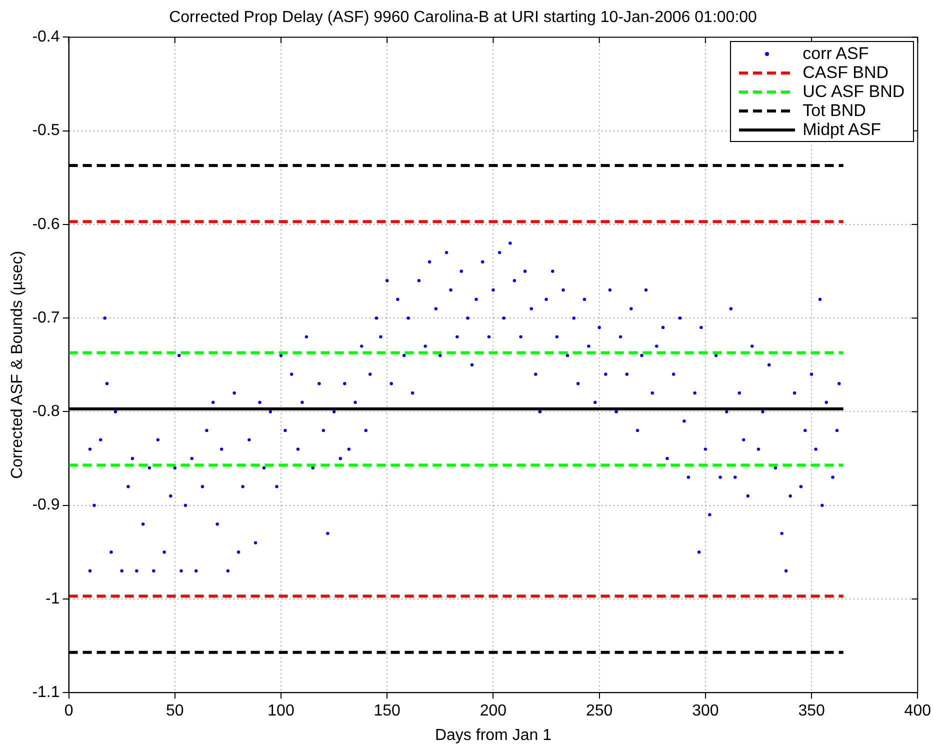 This screenshot has width=934, height=751. Describe the element at coordinates (53, 599) in the screenshot. I see `y-tick-label: -1` at that location.